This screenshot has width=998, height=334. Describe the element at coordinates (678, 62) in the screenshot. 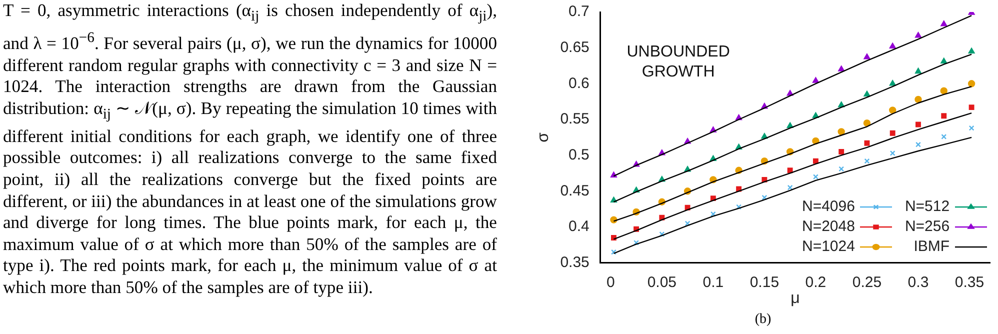

I see `annotation: UNBOUNDED GROWTH` at that location.